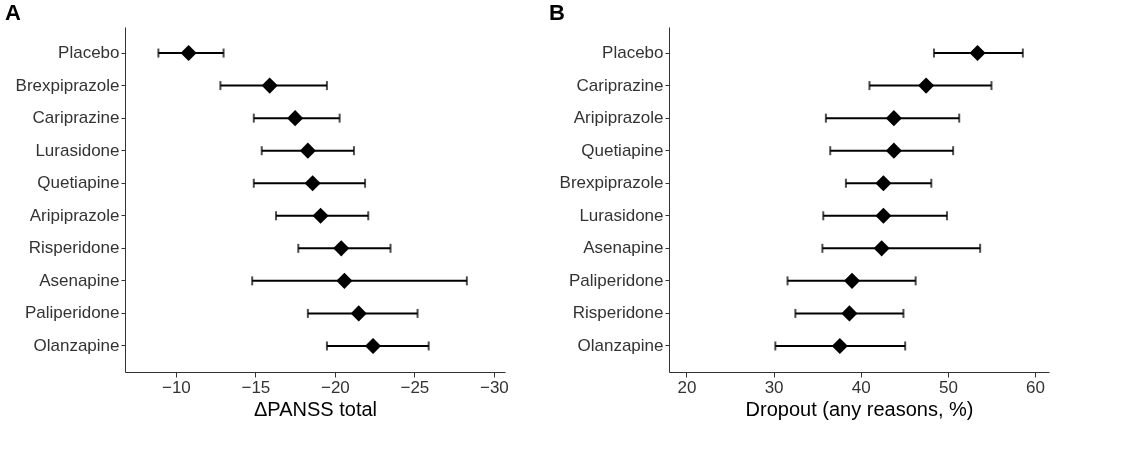 The image size is (1141, 459). What do you see at coordinates (494, 387) in the screenshot?
I see `x-tick-label: −30` at bounding box center [494, 387].